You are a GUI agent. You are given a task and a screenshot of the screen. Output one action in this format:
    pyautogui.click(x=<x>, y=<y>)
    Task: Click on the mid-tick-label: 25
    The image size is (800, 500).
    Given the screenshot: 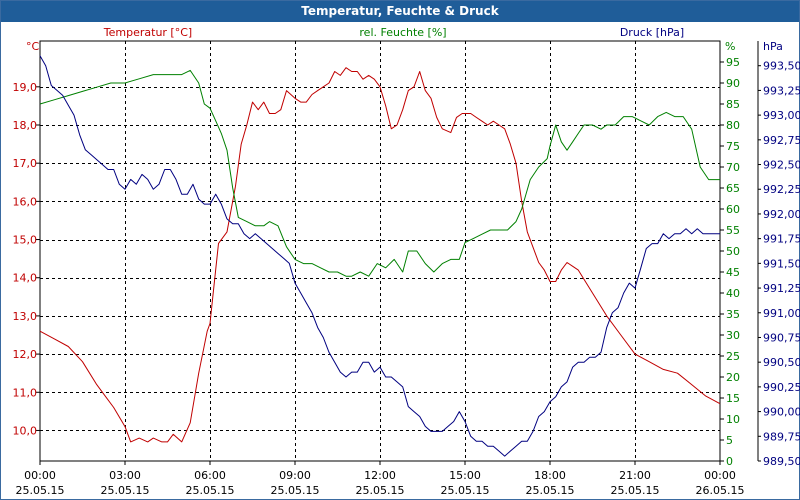 What is the action you would take?
    pyautogui.click(x=733, y=356)
    